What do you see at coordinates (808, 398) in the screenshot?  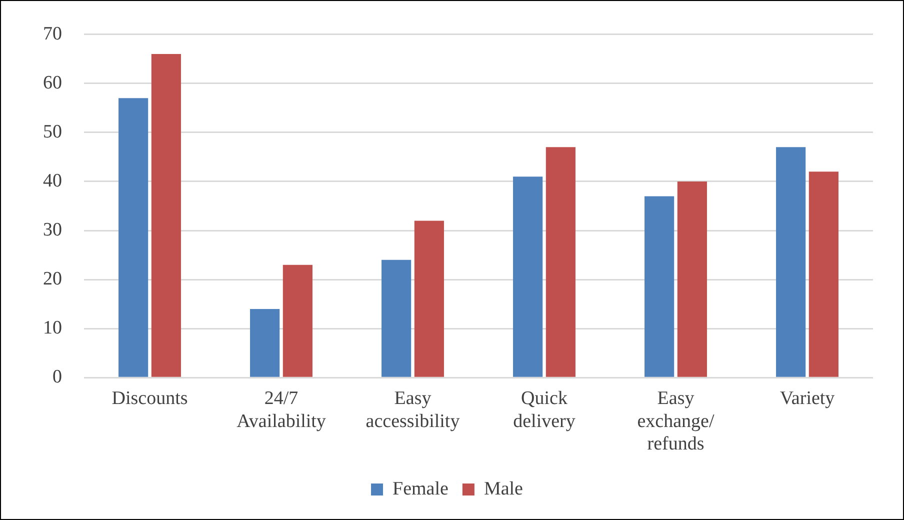 I see `x-tick-label: Variety` at bounding box center [808, 398].